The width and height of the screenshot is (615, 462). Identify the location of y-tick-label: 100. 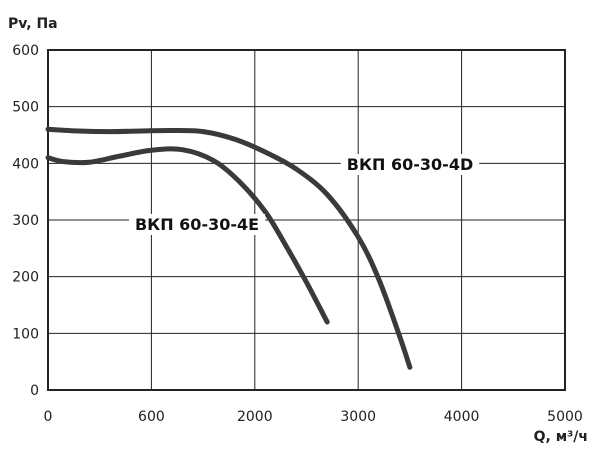
(25, 334).